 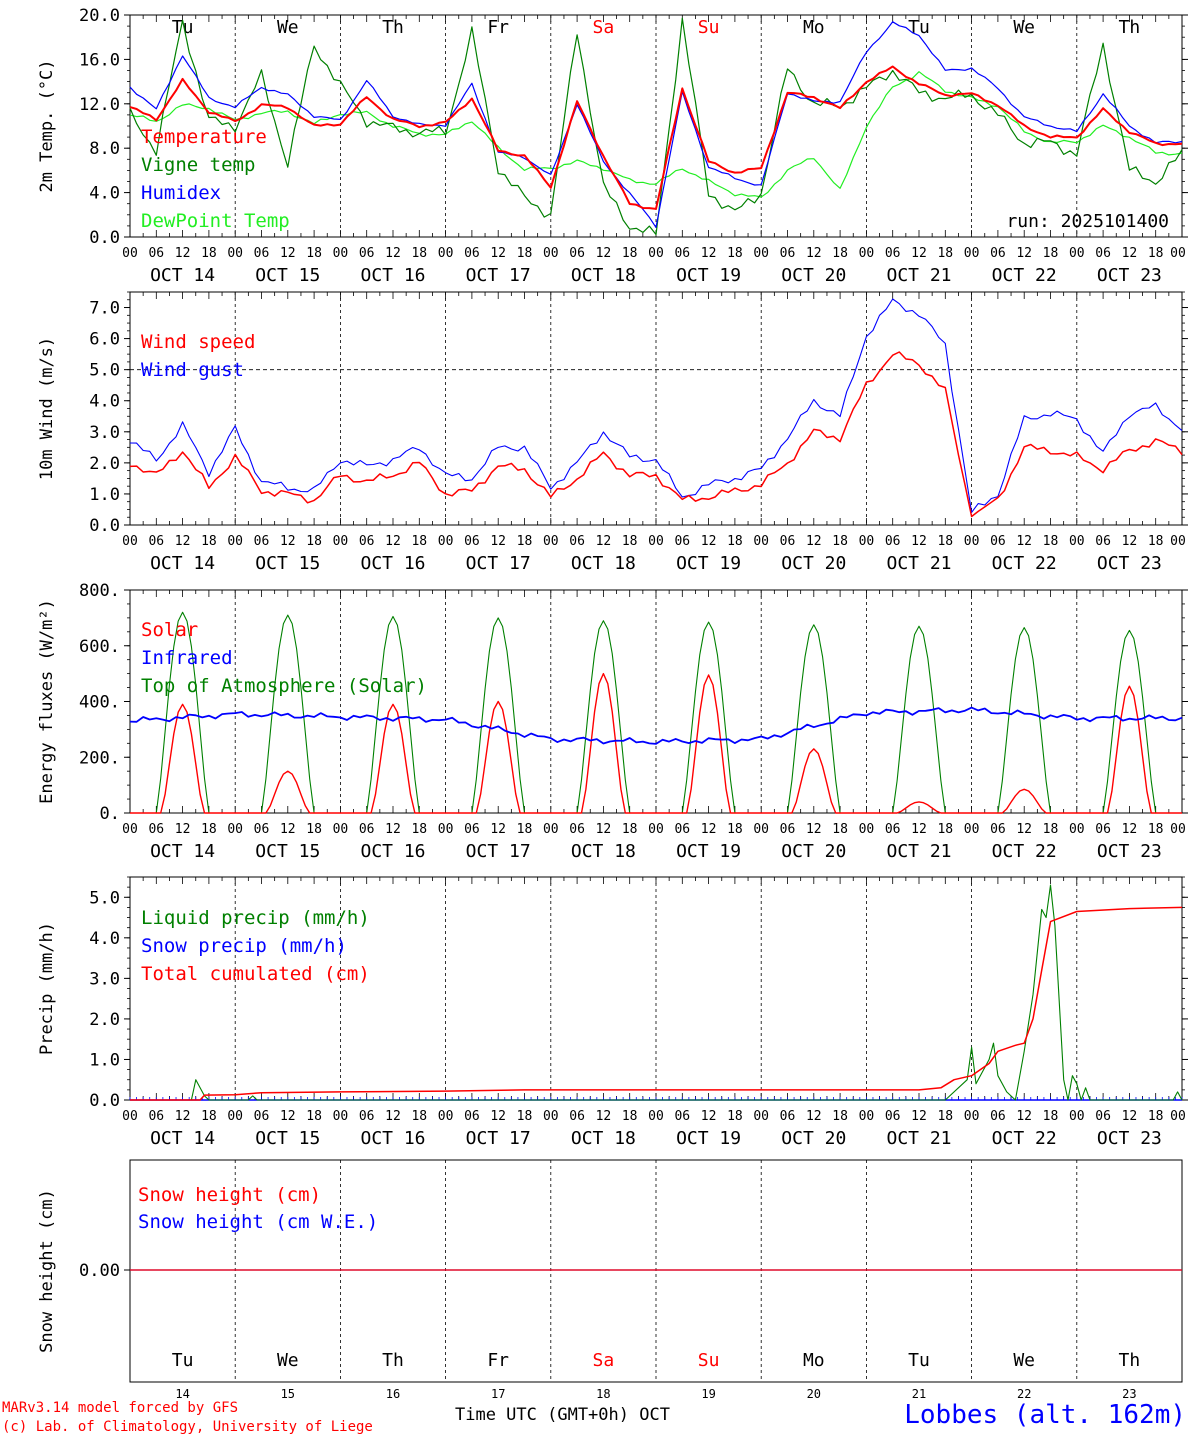 I want to click on legend-entry: Top of Atmosphere (Solar), so click(x=284, y=686).